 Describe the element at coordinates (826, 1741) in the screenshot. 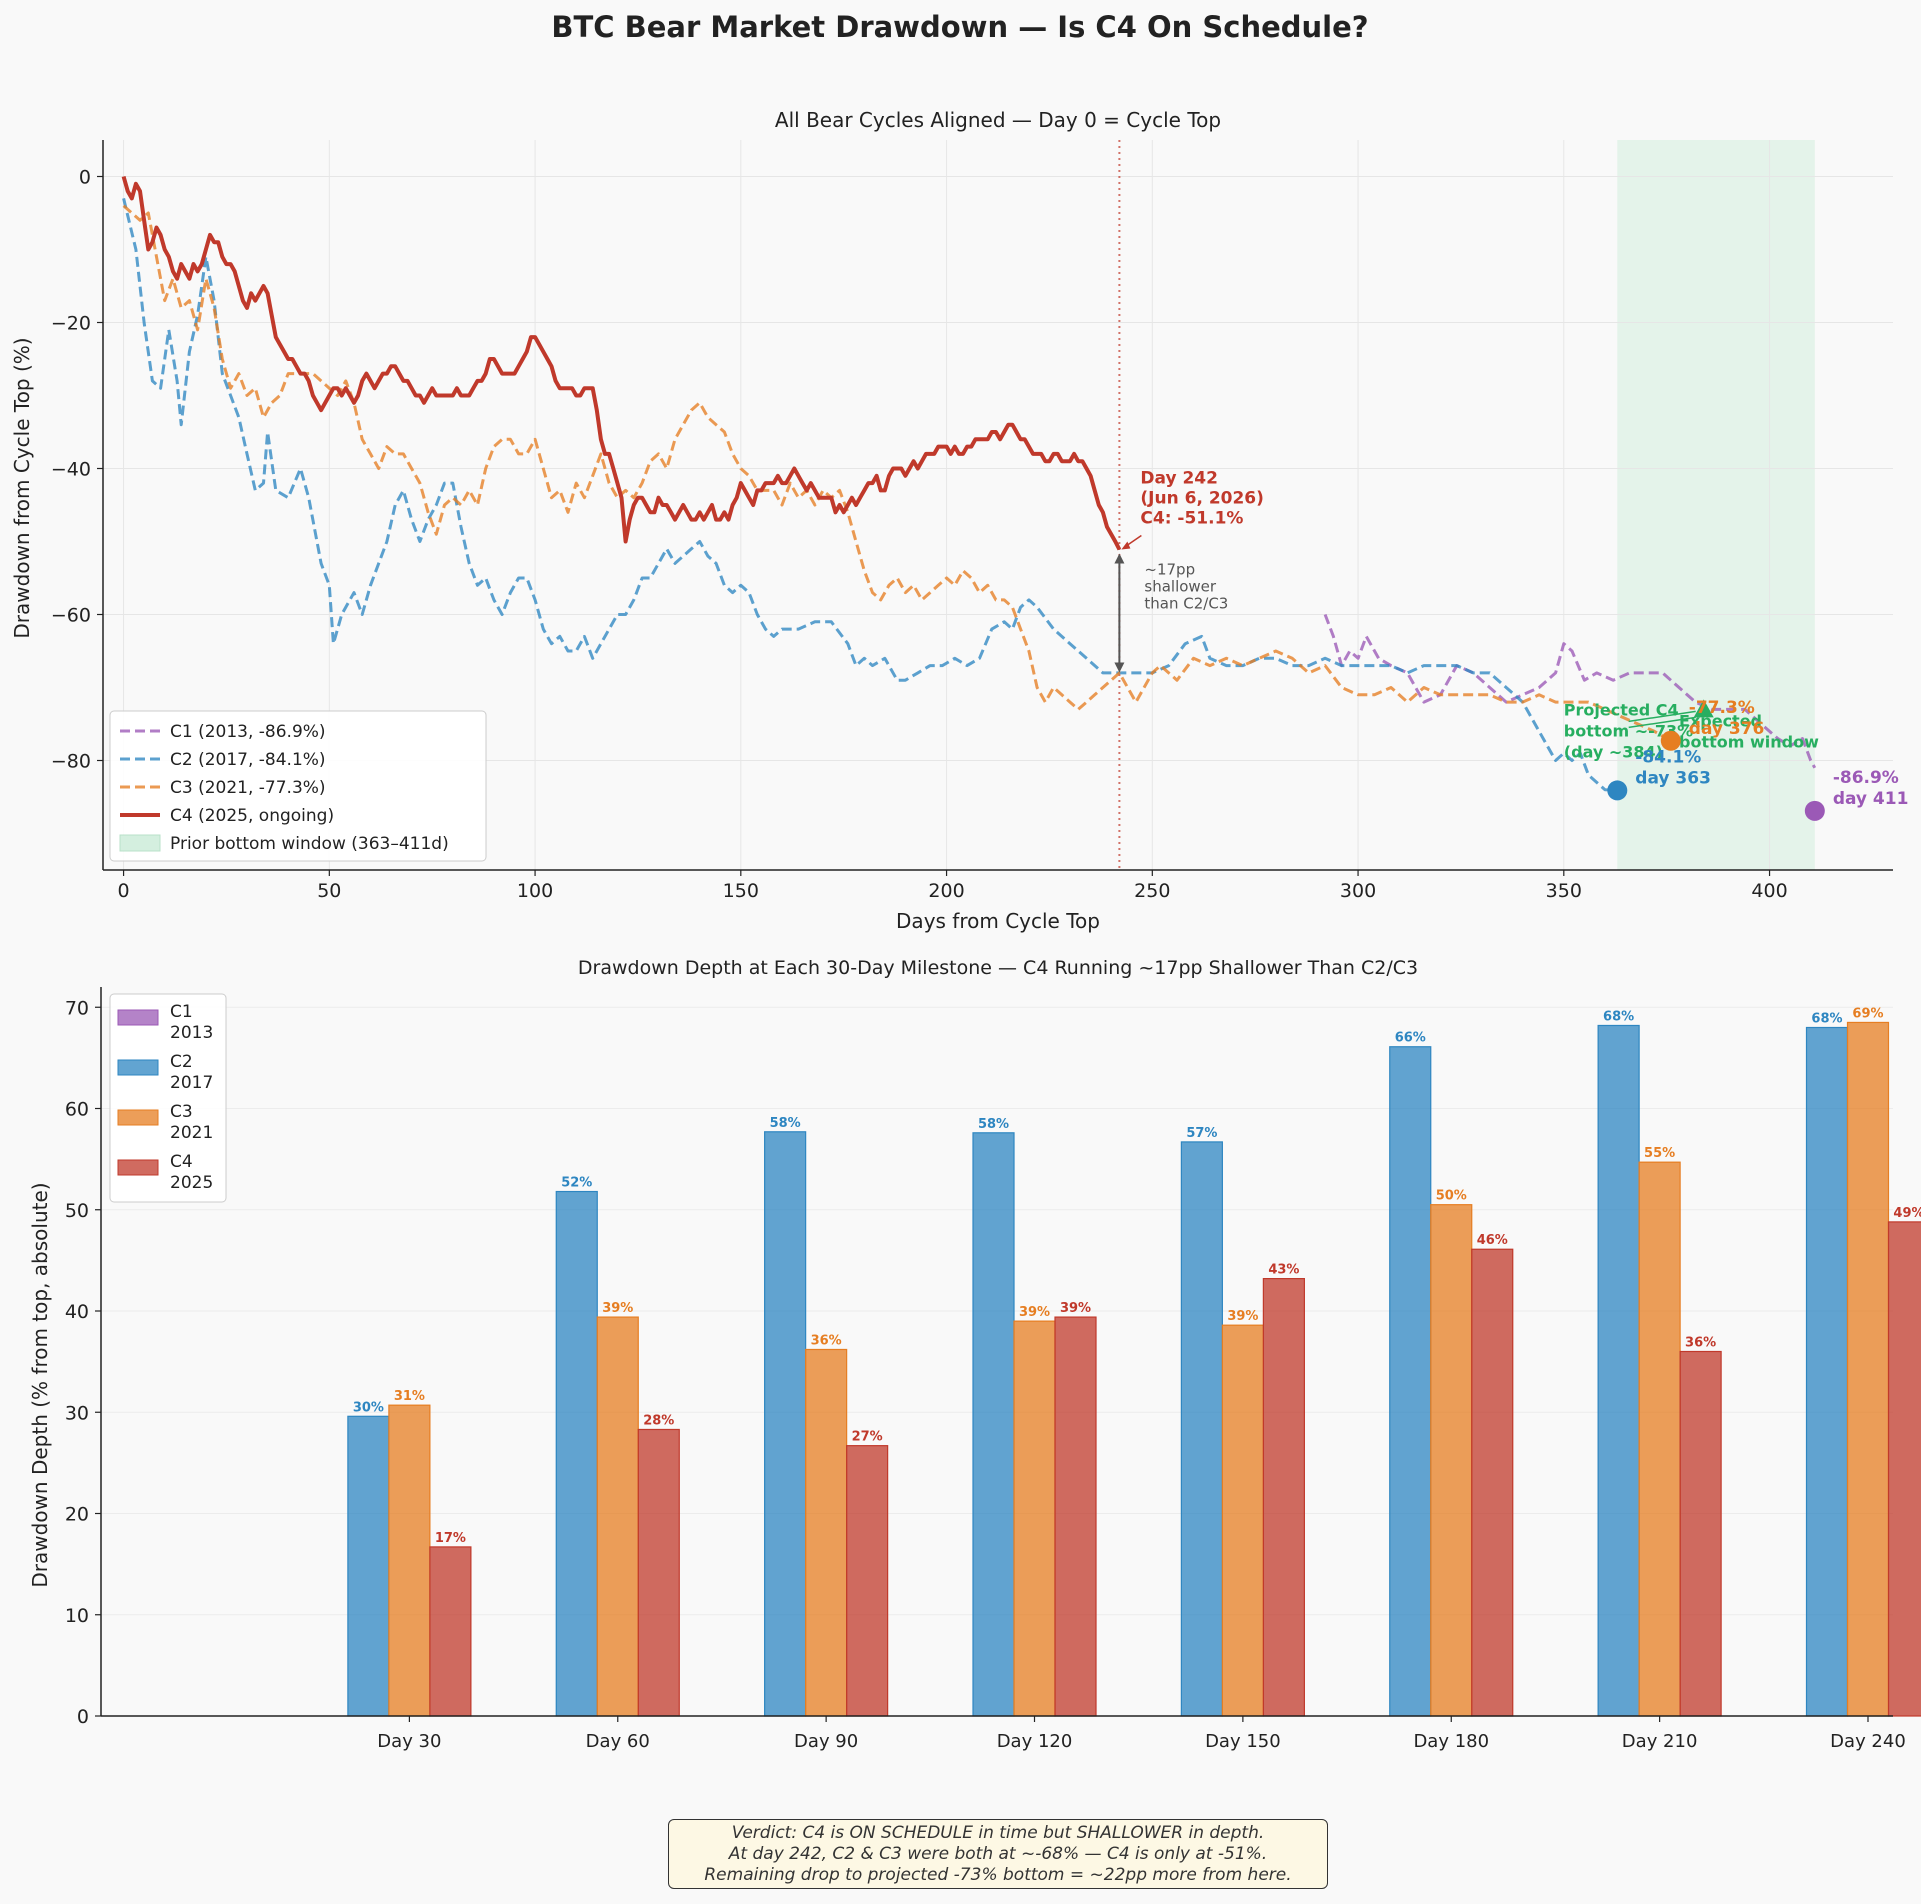

I see `x-tick-label: Day 90` at that location.